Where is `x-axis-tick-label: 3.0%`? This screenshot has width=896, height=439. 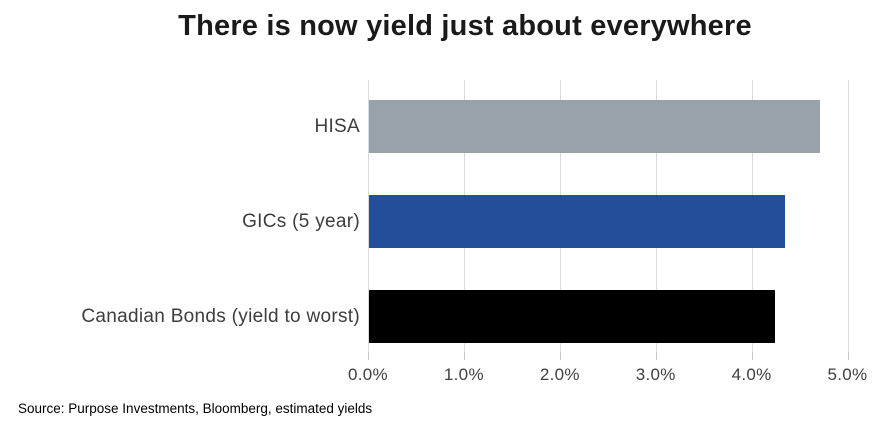 x-axis-tick-label: 3.0% is located at coordinates (655, 374).